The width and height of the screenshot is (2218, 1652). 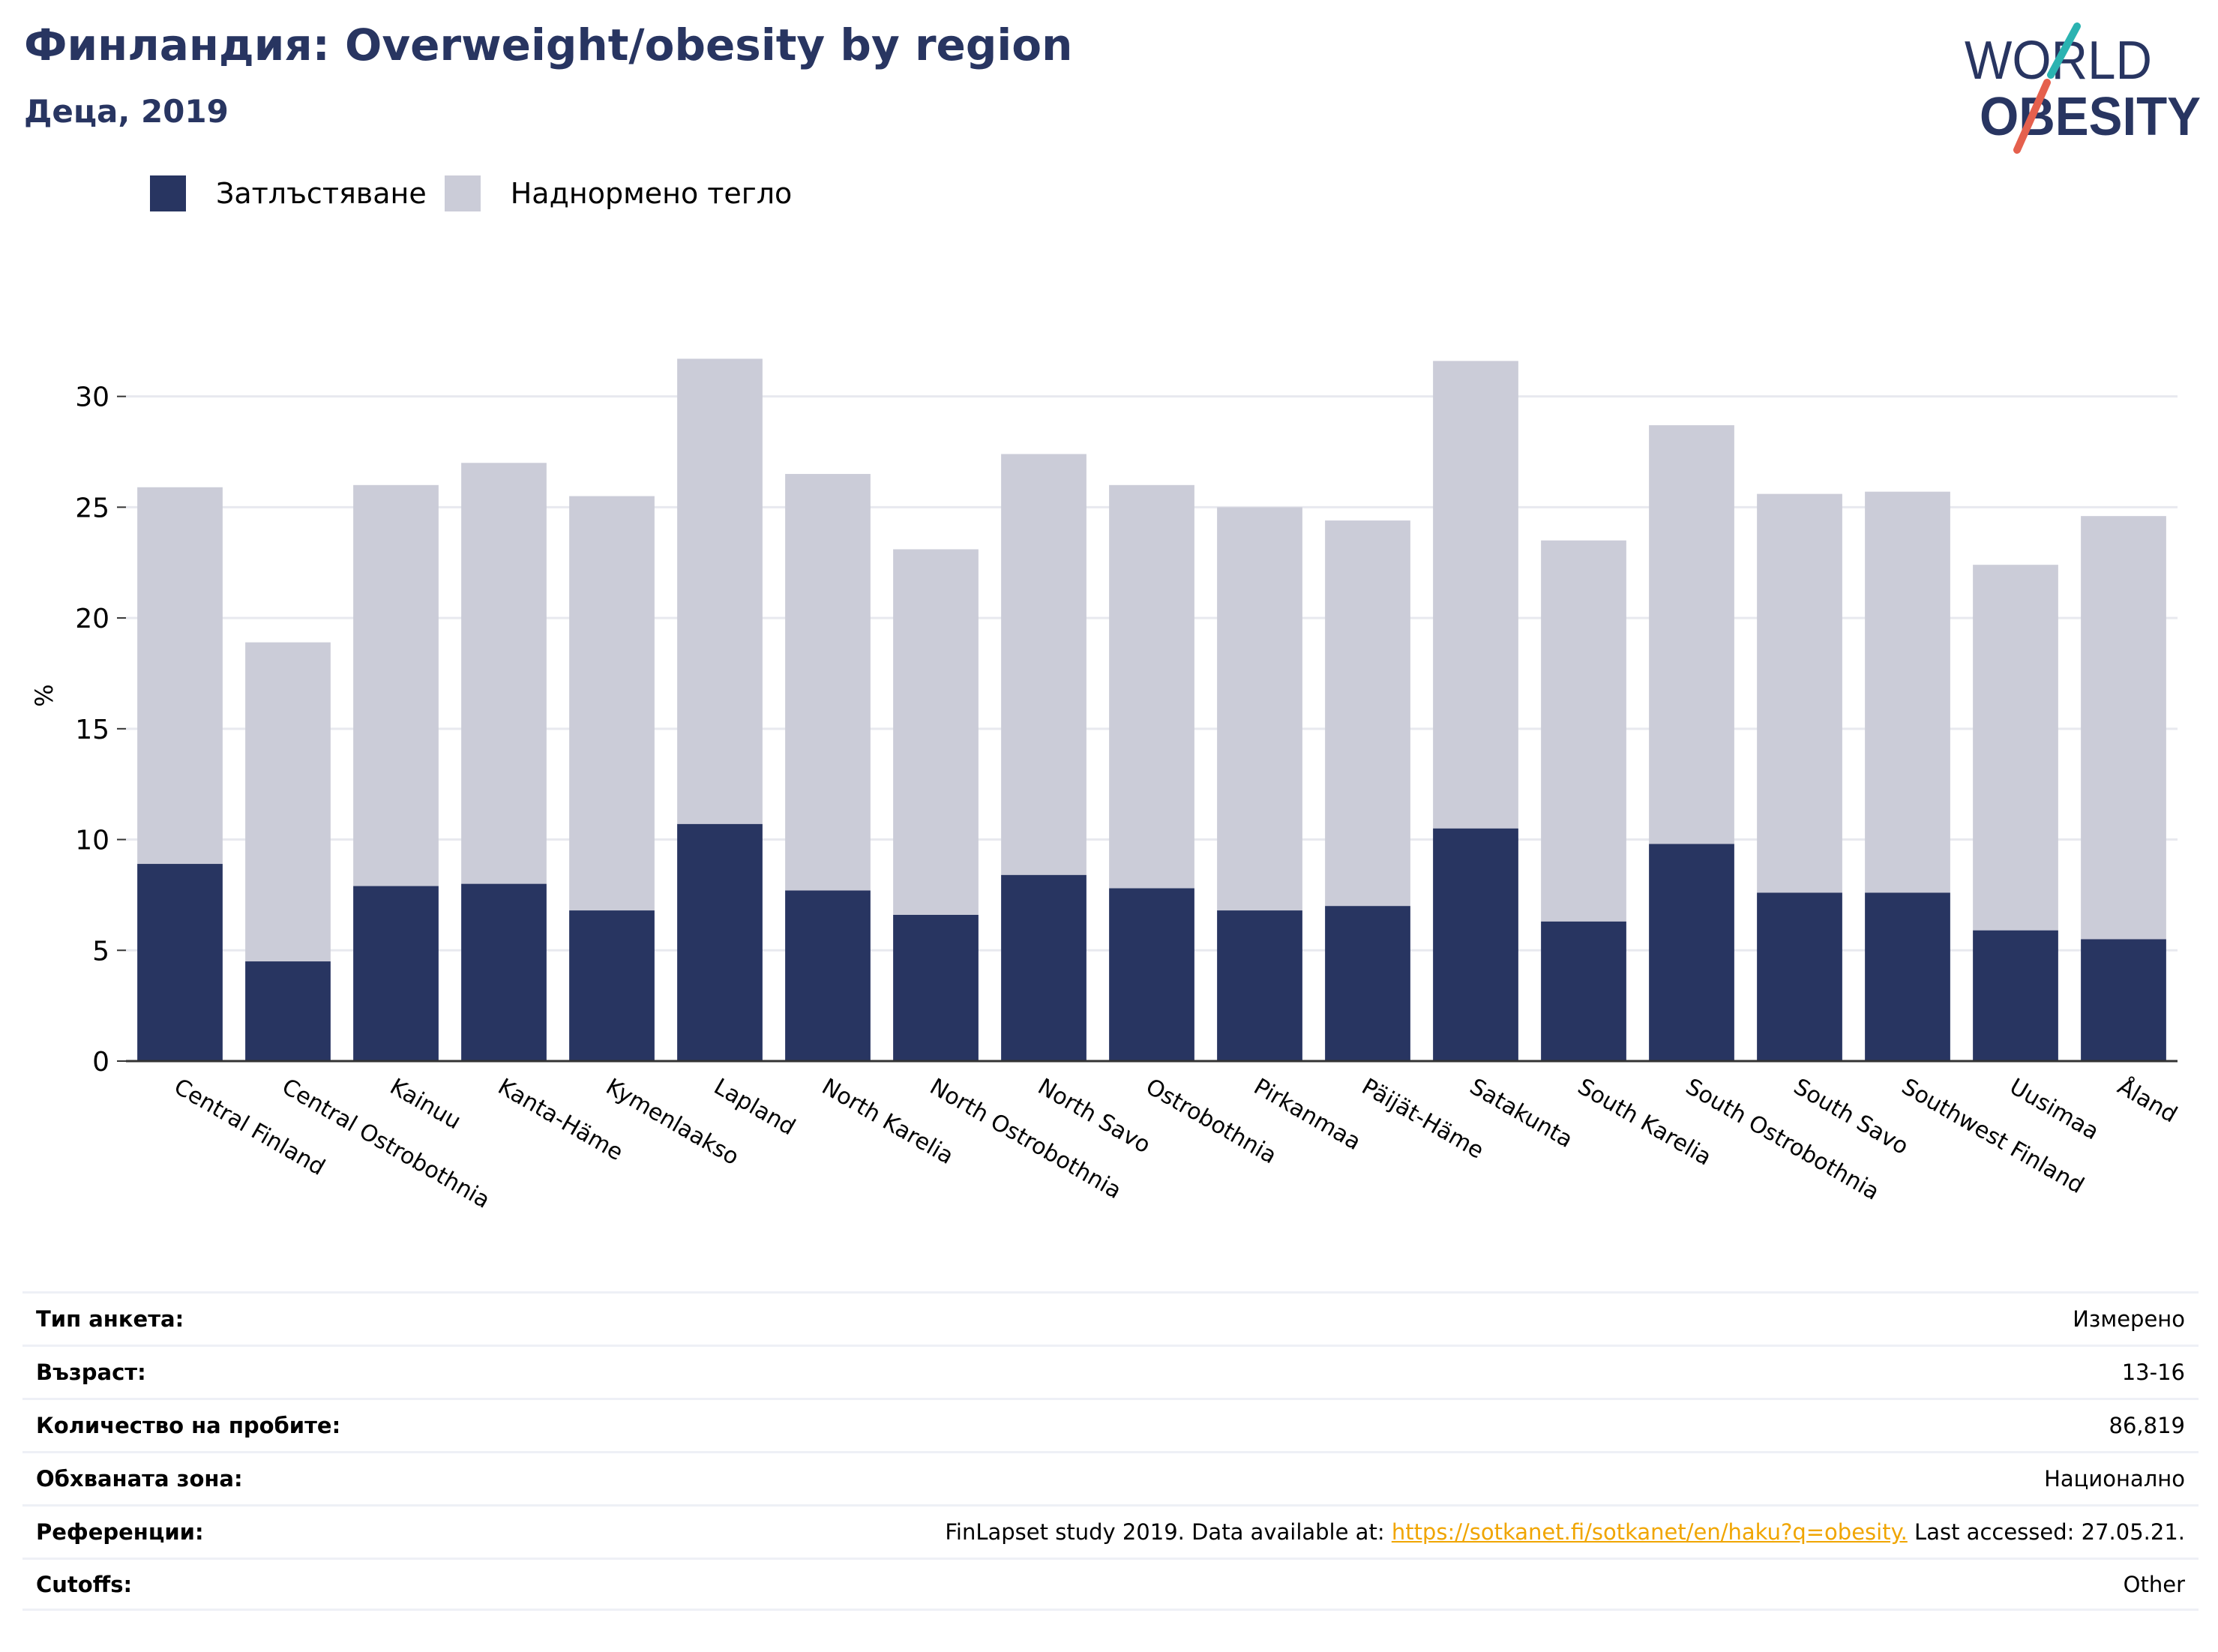 I want to click on legend-item-overweight: Наднормено тегло, so click(x=618, y=193).